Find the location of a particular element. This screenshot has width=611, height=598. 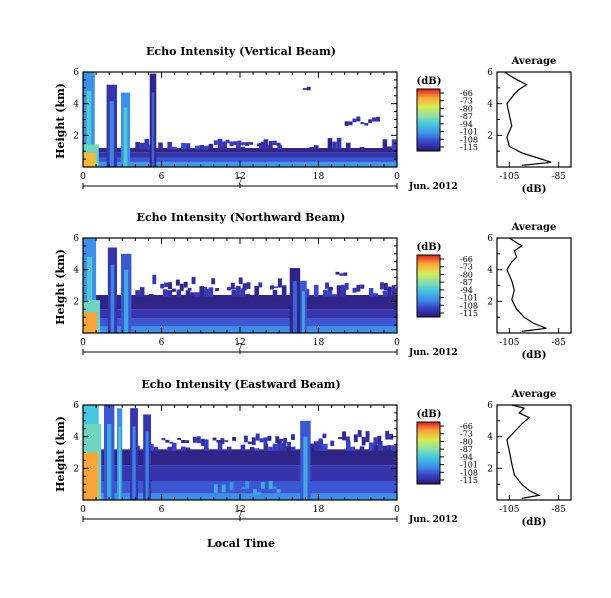

avg-x-tick-label: -105 is located at coordinates (509, 177).